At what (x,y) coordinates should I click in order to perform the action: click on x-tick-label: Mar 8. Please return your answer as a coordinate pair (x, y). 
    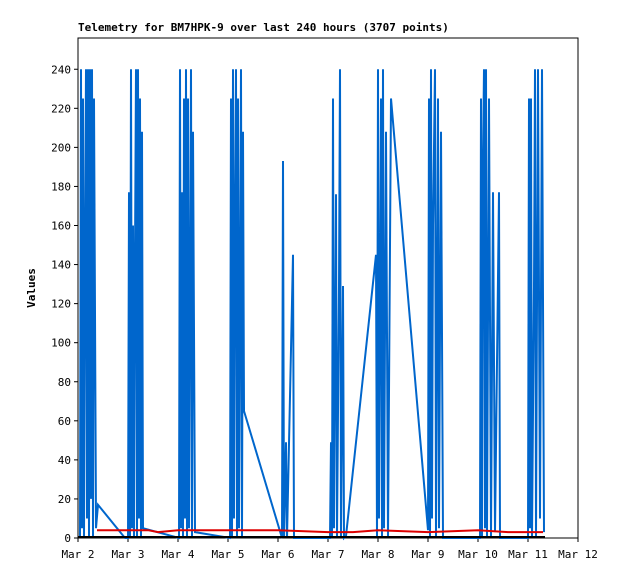
    Looking at the image, I should click on (377, 554).